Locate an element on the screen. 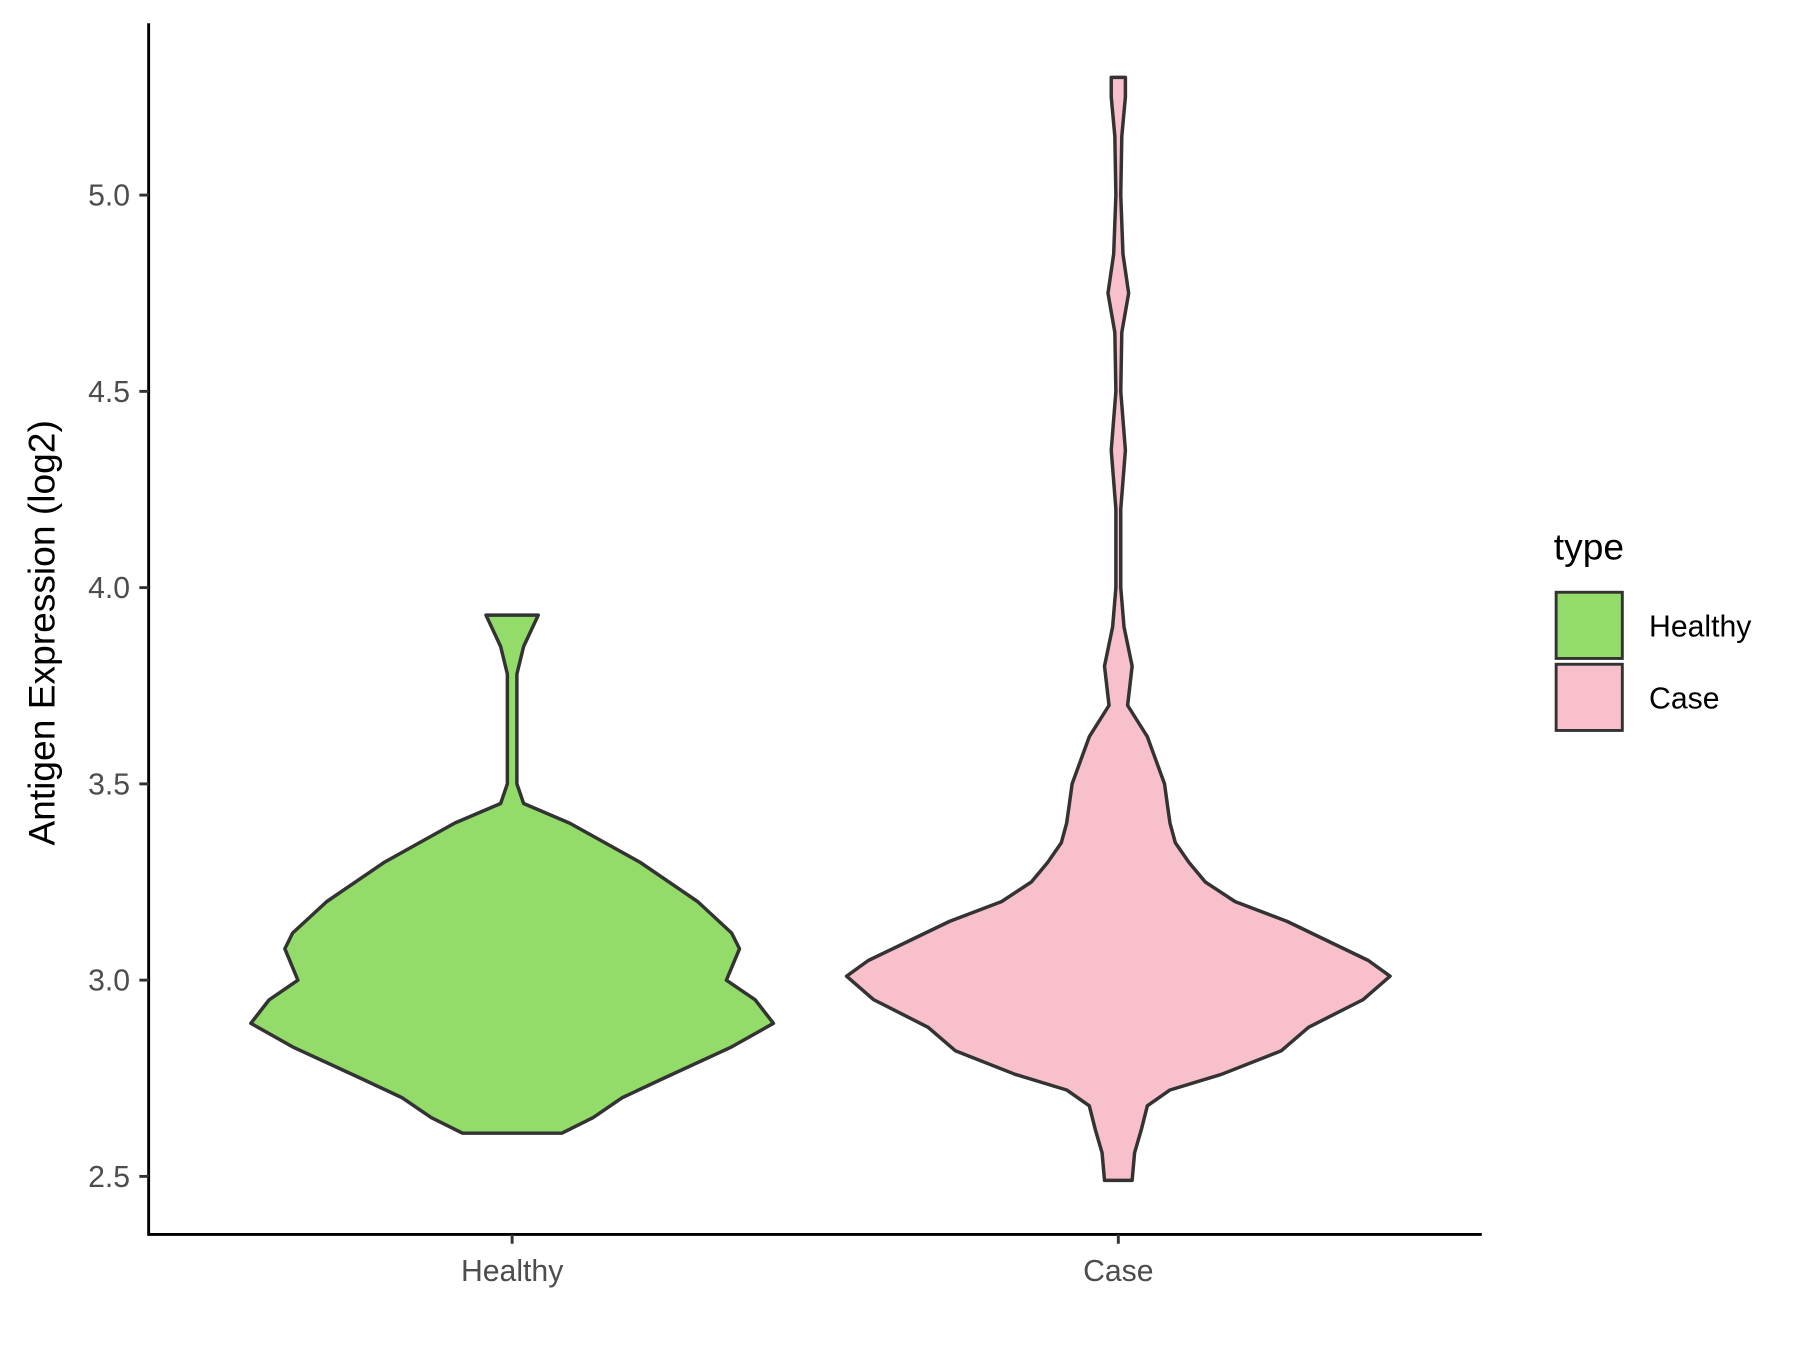 The width and height of the screenshot is (1800, 1350). violin-healthy is located at coordinates (512, 874).